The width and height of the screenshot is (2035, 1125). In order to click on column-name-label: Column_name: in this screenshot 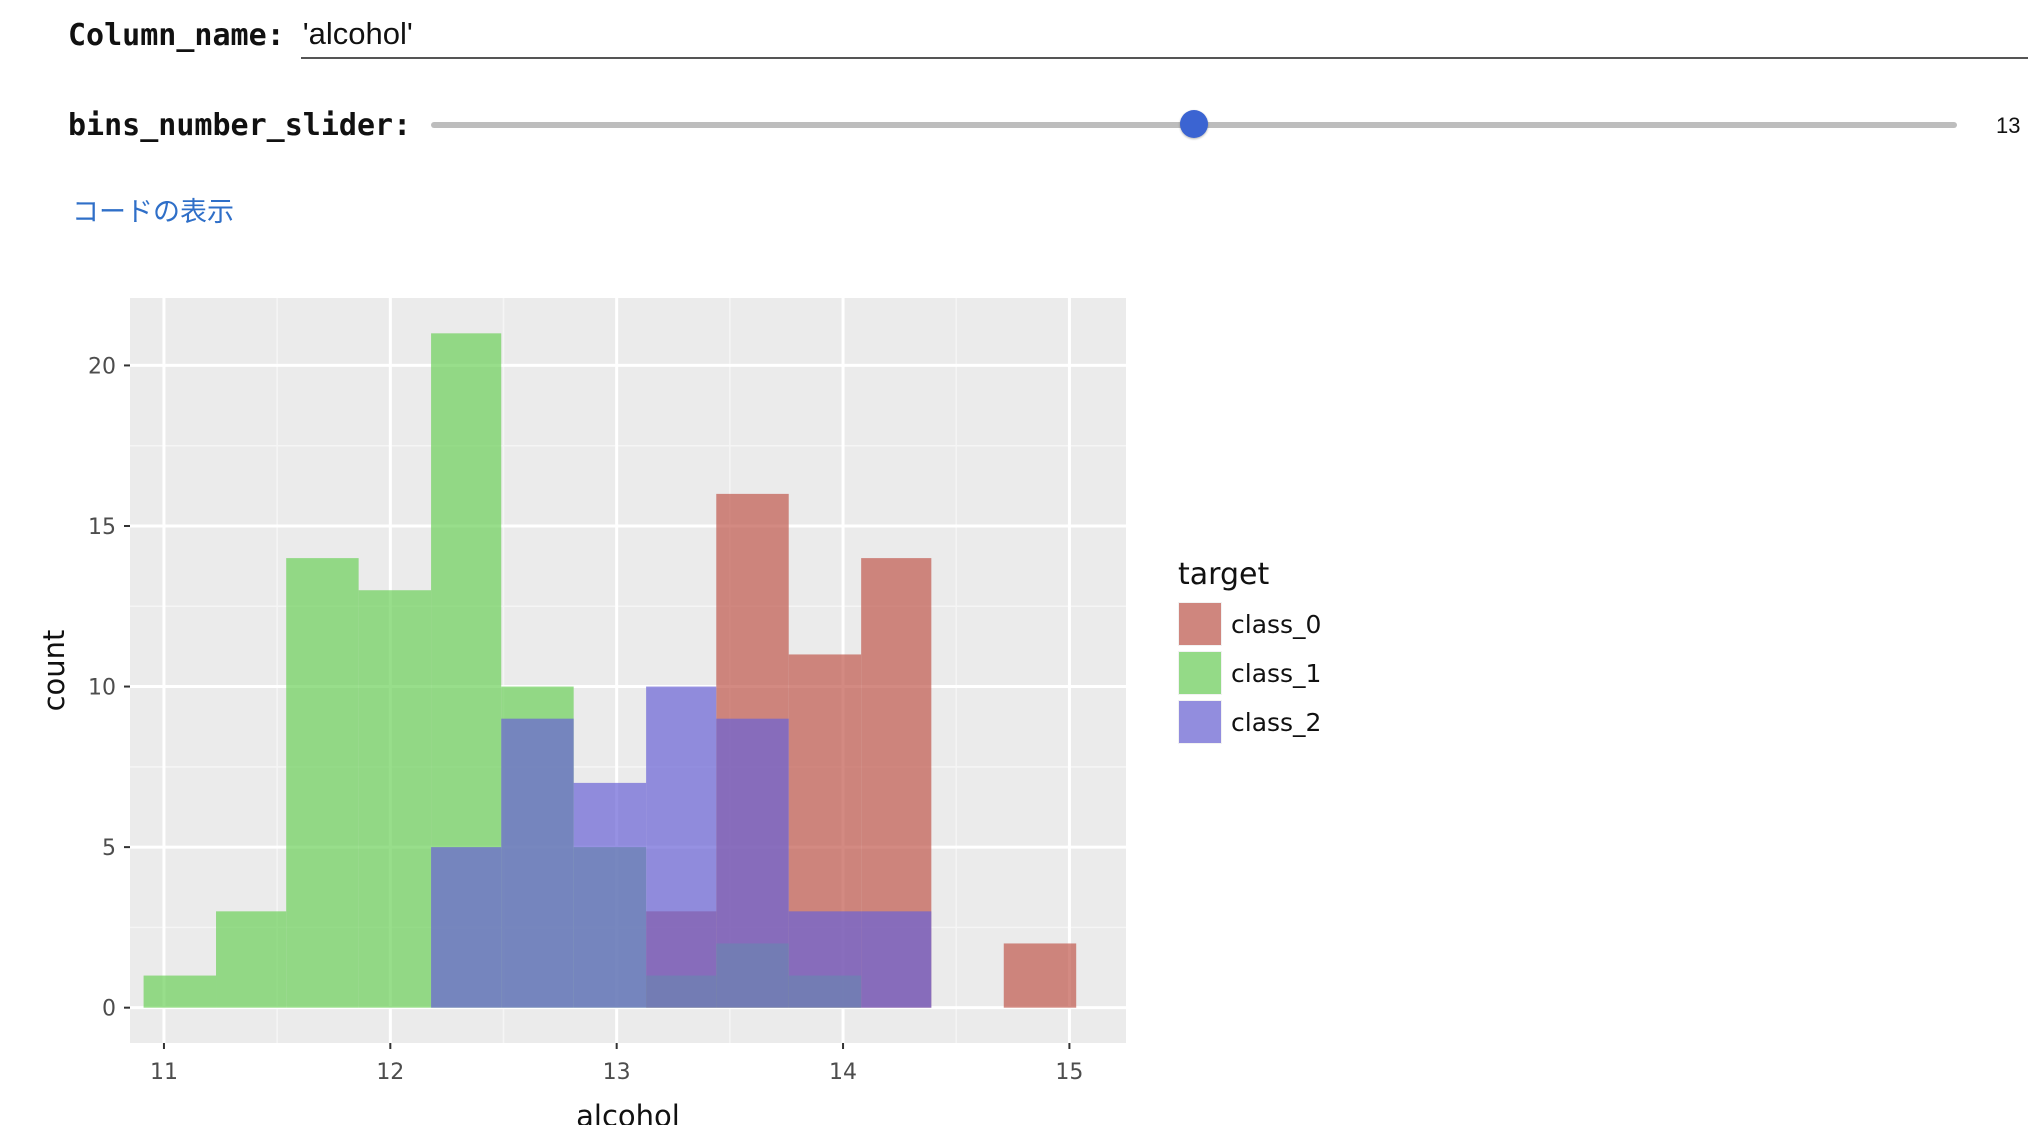, I will do `click(176, 35)`.